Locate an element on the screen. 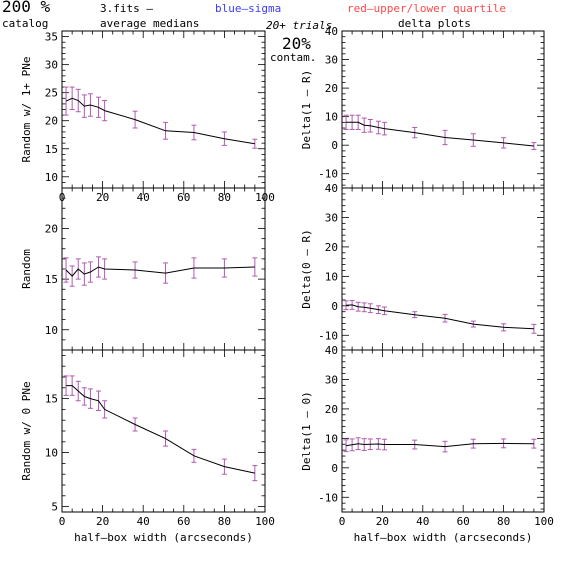  header-catalog: catalog is located at coordinates (25, 23).